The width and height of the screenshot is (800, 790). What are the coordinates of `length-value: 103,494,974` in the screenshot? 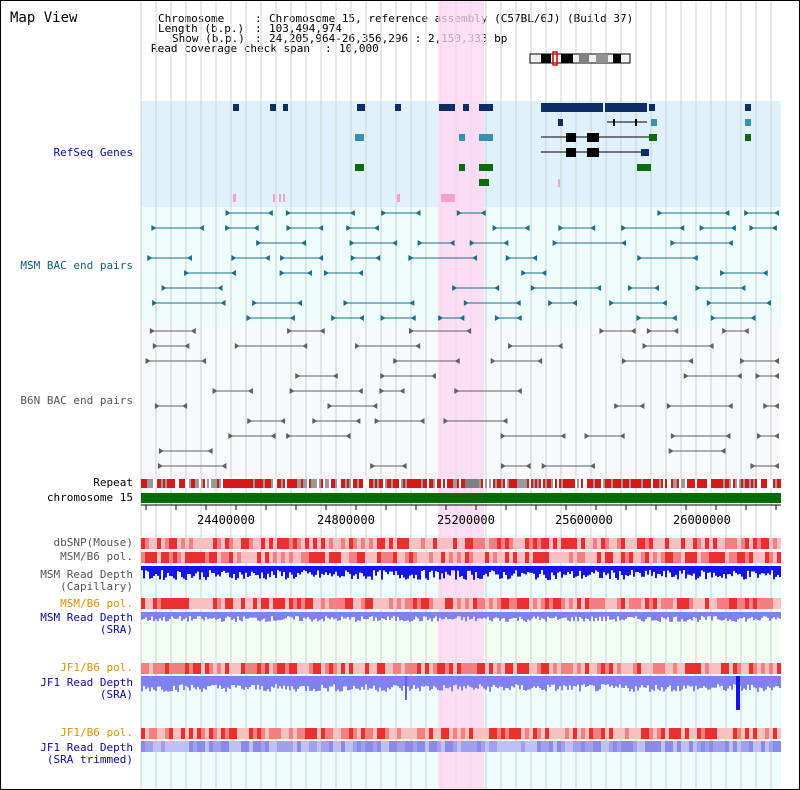 It's located at (305, 28).